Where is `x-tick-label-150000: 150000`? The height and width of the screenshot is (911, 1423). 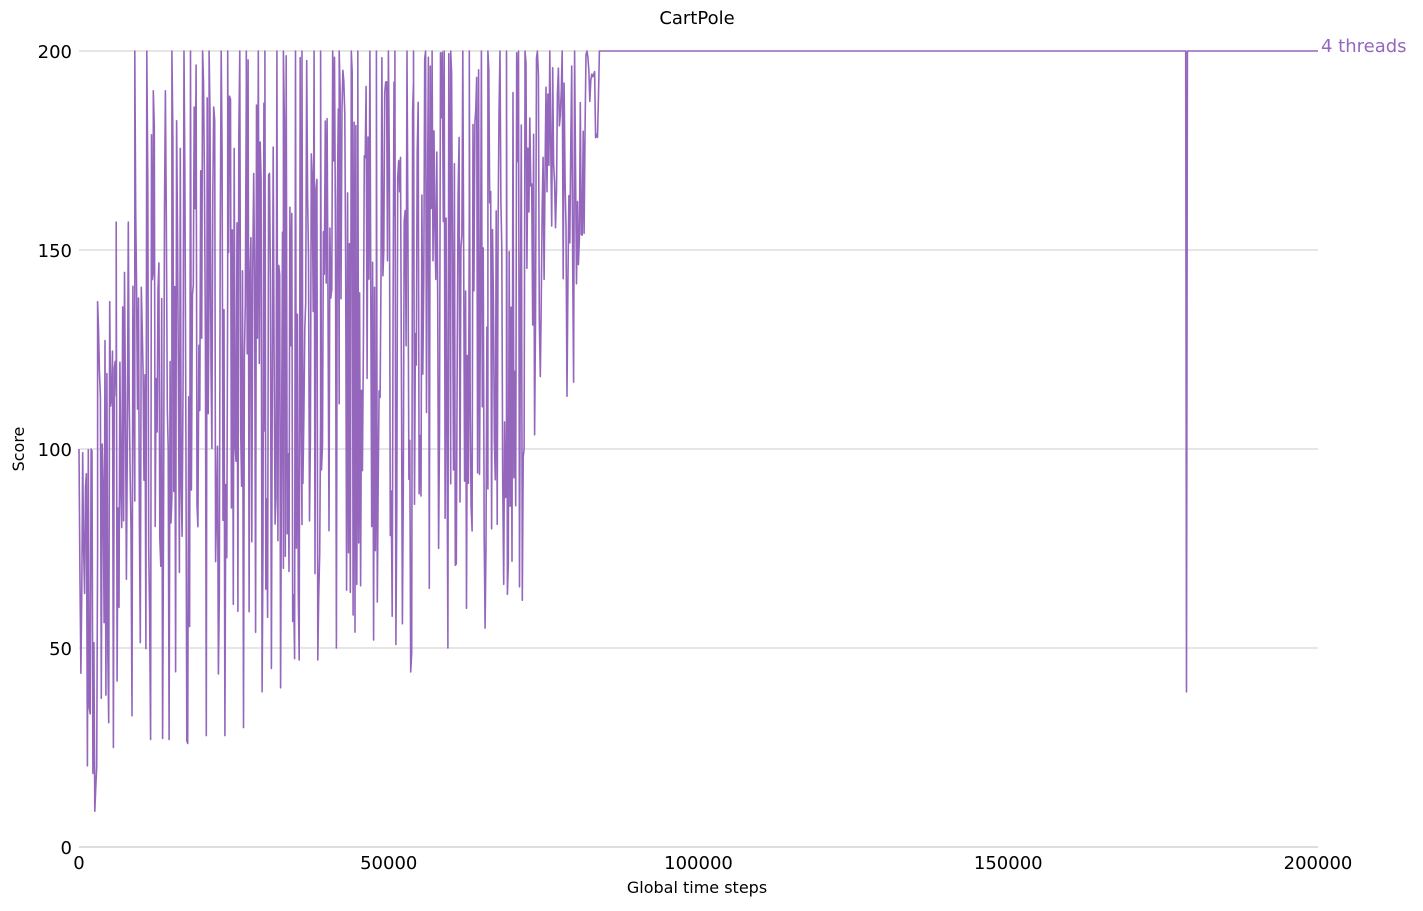
x-tick-label-150000: 150000 is located at coordinates (1008, 863).